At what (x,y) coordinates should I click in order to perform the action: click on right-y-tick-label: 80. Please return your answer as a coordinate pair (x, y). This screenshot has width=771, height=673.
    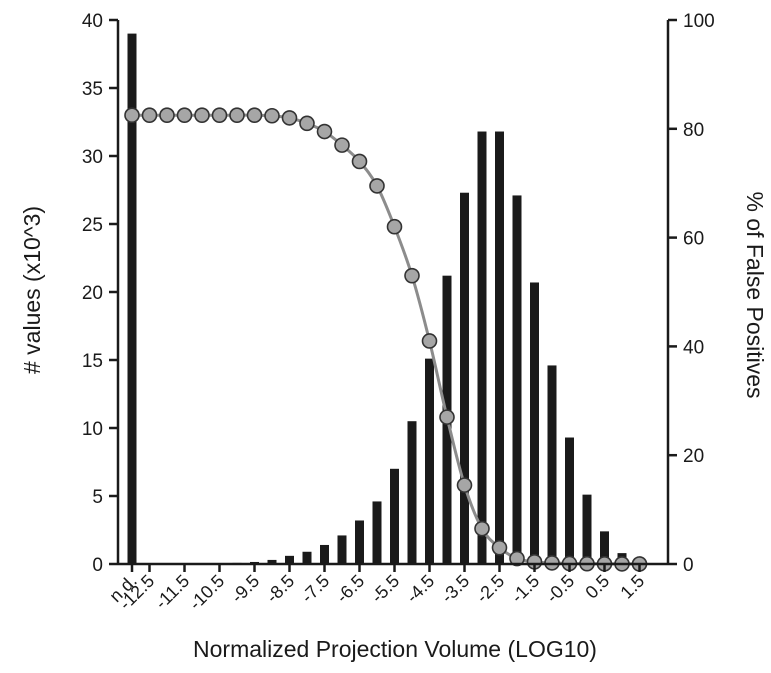
    Looking at the image, I should click on (693, 130).